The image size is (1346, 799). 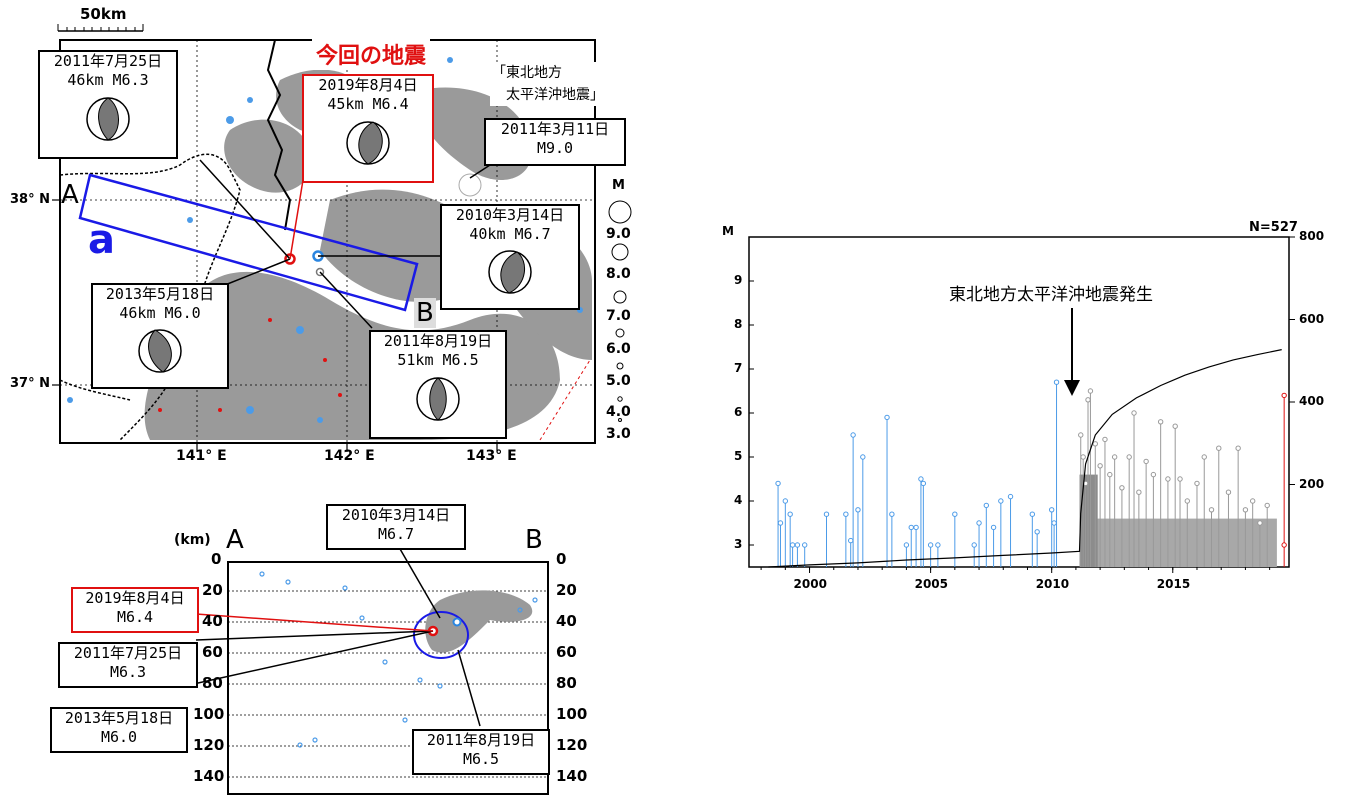 I want to click on callout-2011-08-19: 2011年8月19日 51km M6.5, so click(x=438, y=384).